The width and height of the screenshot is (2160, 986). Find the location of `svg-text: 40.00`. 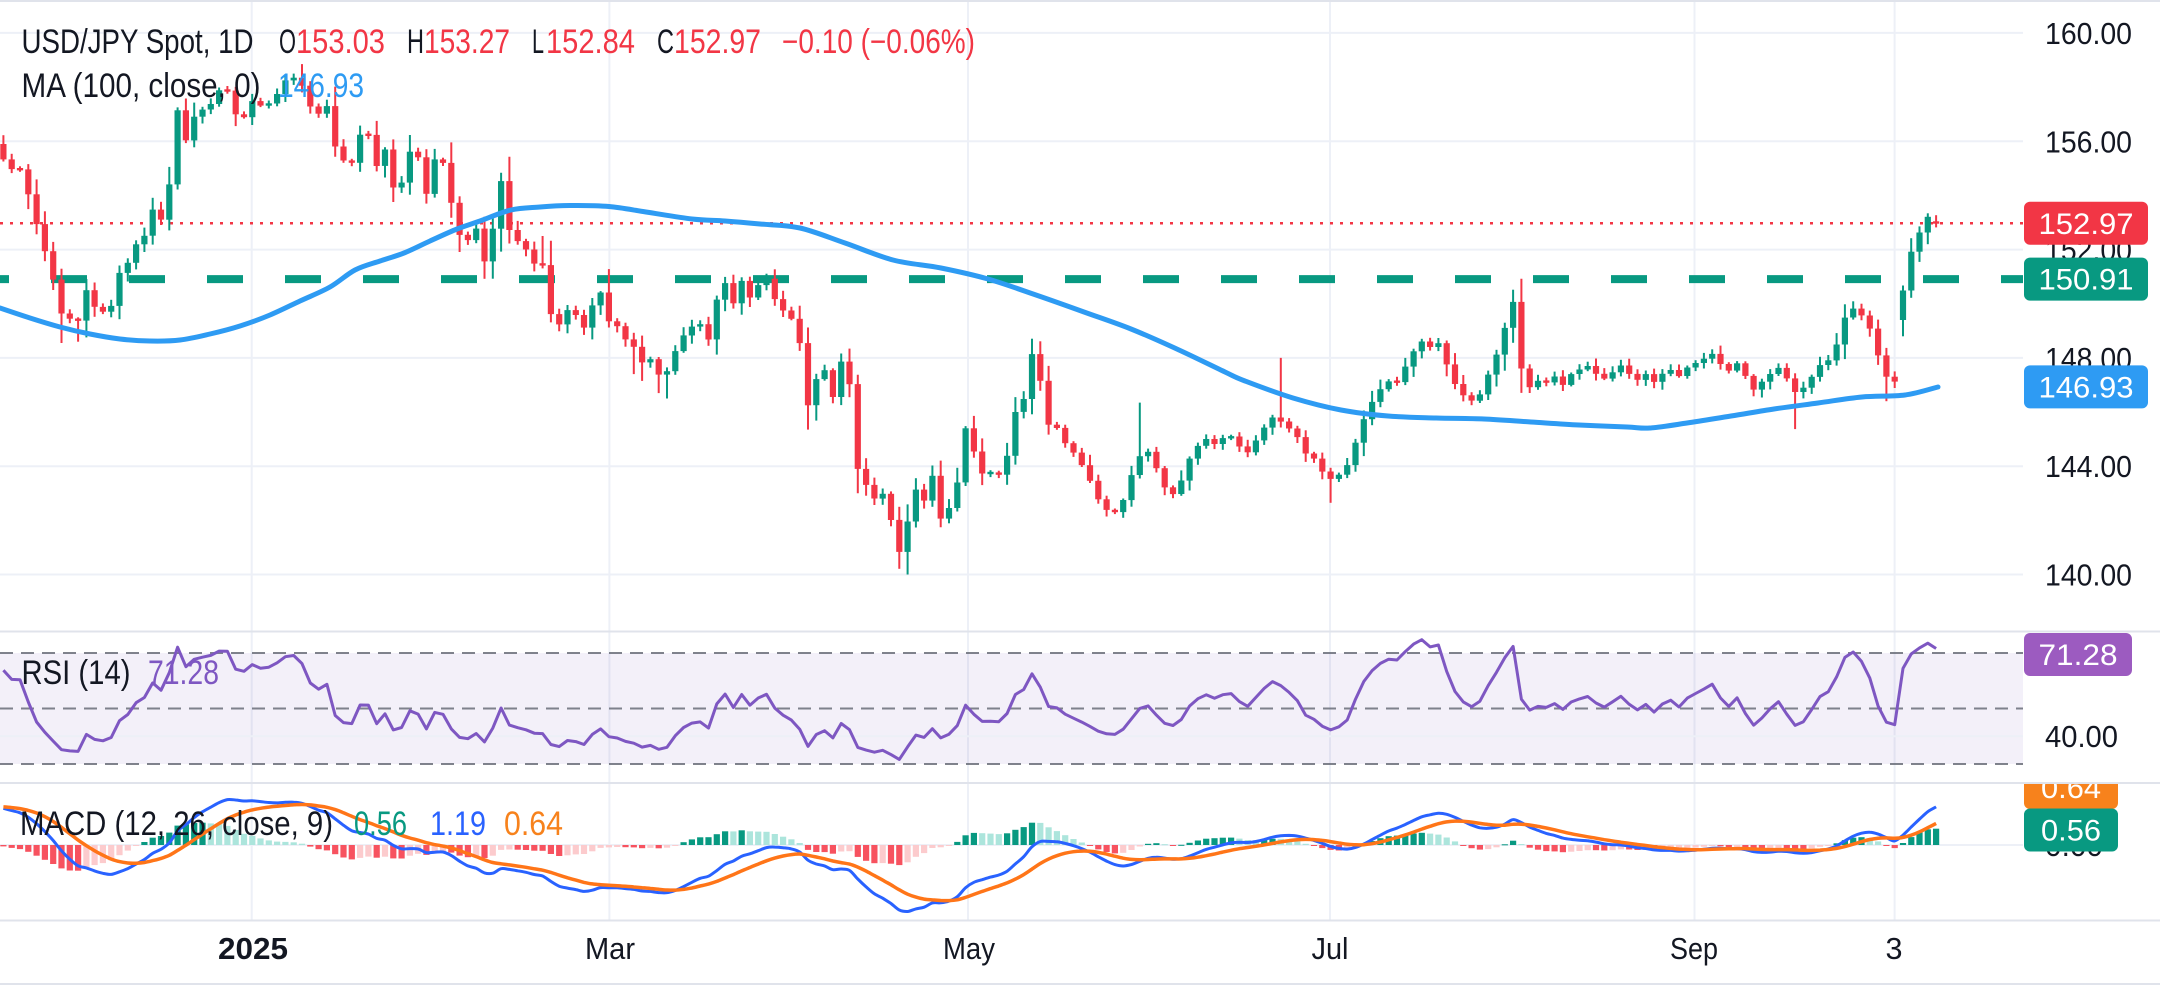

svg-text: 40.00 is located at coordinates (2081, 736).